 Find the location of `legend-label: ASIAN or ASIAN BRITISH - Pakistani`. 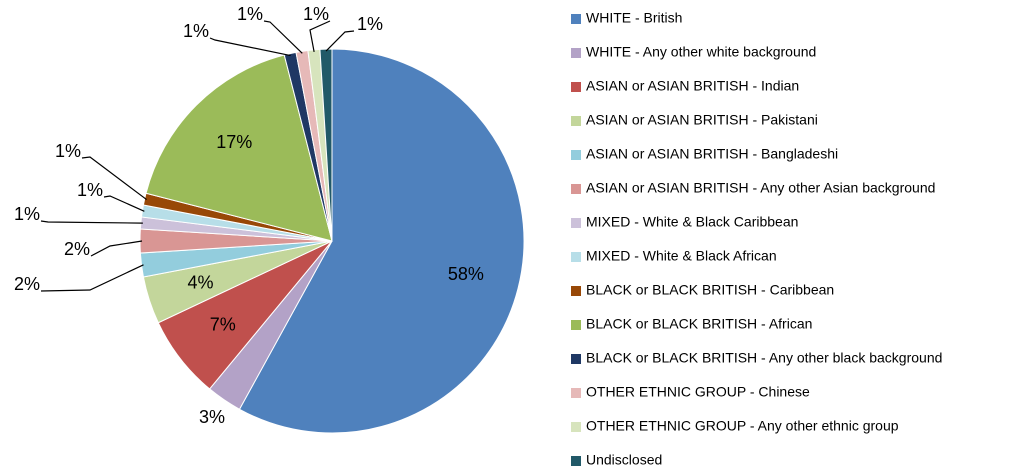

legend-label: ASIAN or ASIAN BRITISH - Pakistani is located at coordinates (702, 120).